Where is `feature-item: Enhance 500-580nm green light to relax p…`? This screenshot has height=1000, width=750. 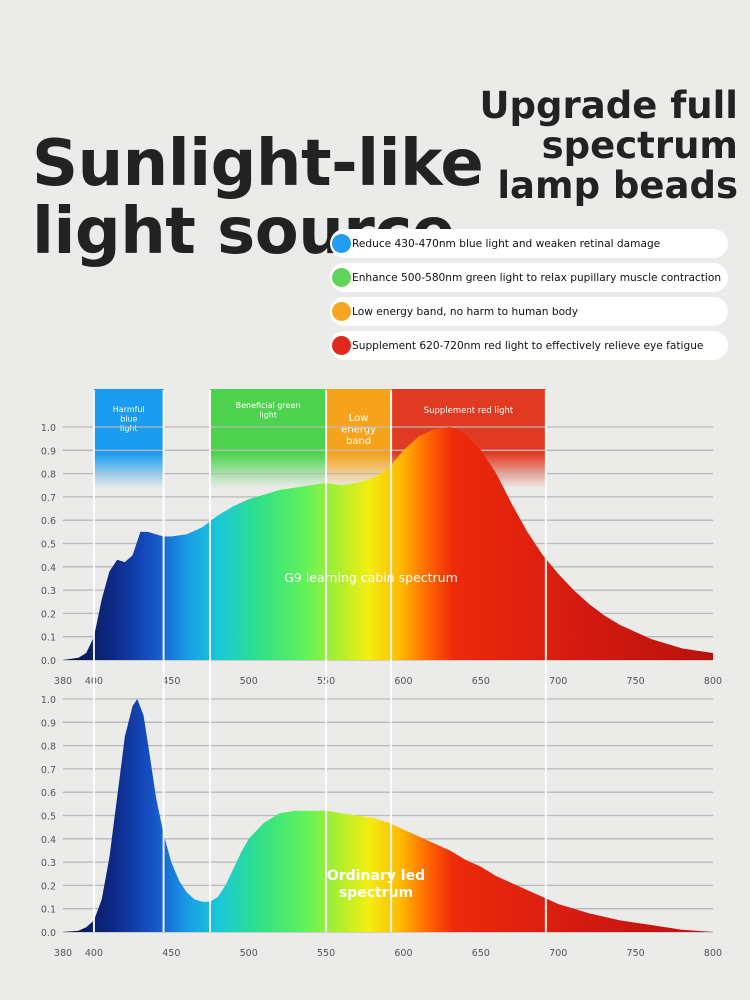
feature-item: Enhance 500-580nm green light to relax p… is located at coordinates (529, 277).